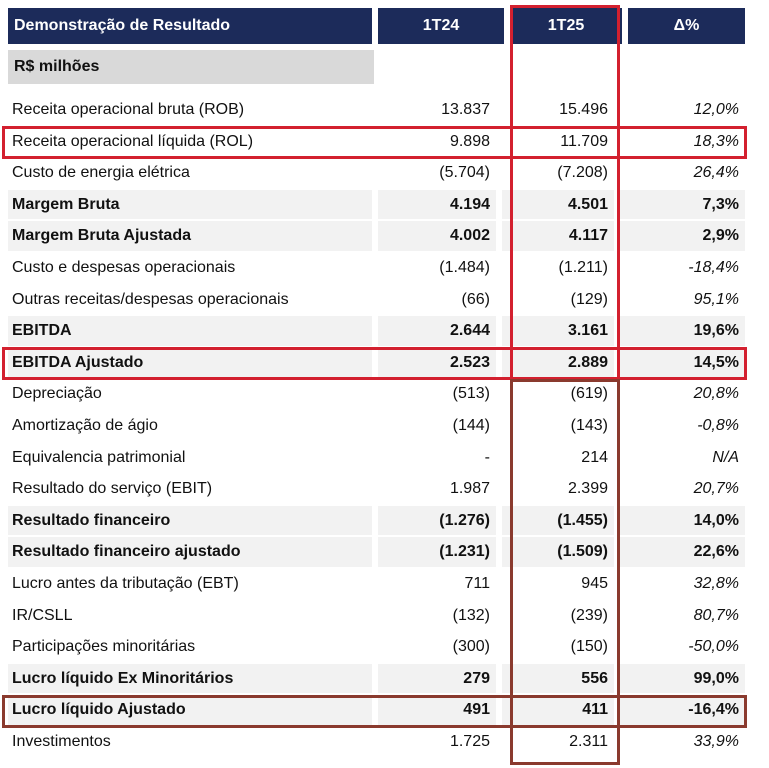  I want to click on table-row: EBITDA Ajustado 2.523 2.889 14,5%, so click(384, 363).